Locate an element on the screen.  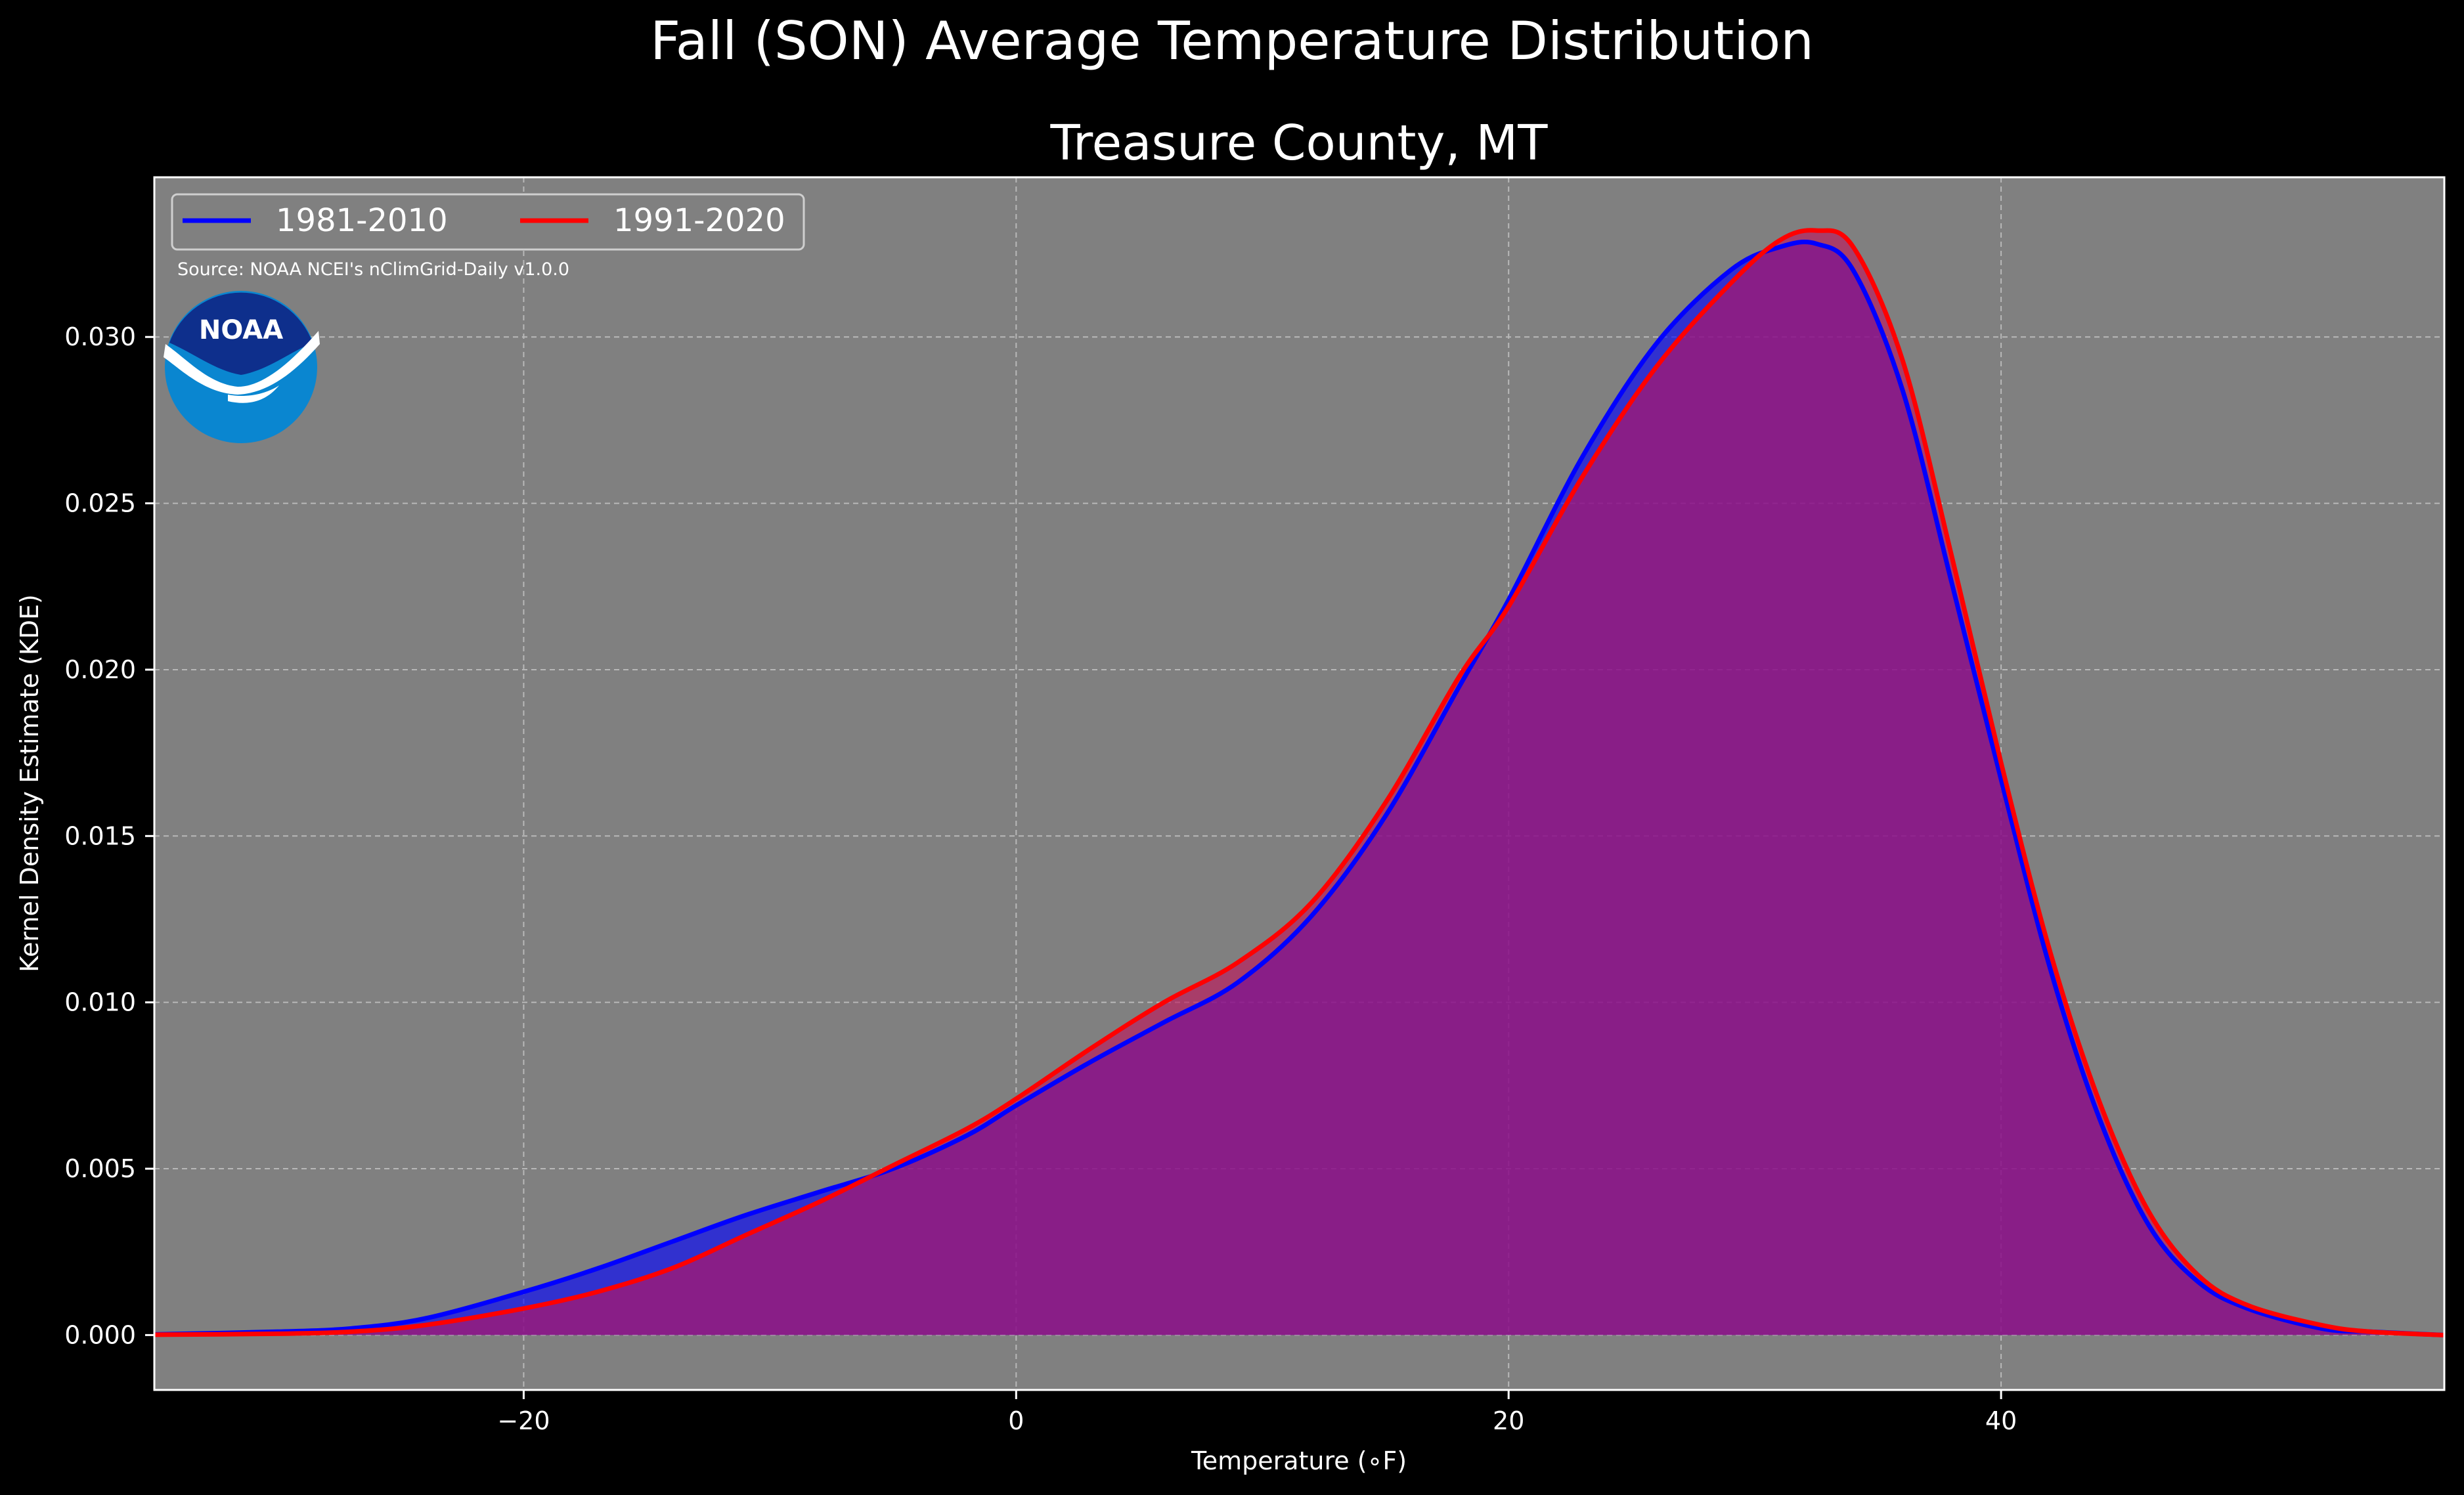
noaa-logo-text: NOAA is located at coordinates (241, 330).